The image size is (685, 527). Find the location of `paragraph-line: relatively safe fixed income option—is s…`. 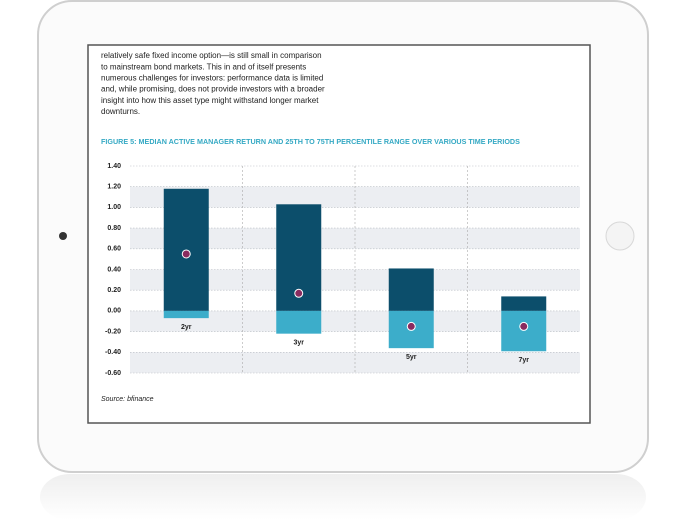

paragraph-line: relatively safe fixed income option—is s… is located at coordinates (211, 55).